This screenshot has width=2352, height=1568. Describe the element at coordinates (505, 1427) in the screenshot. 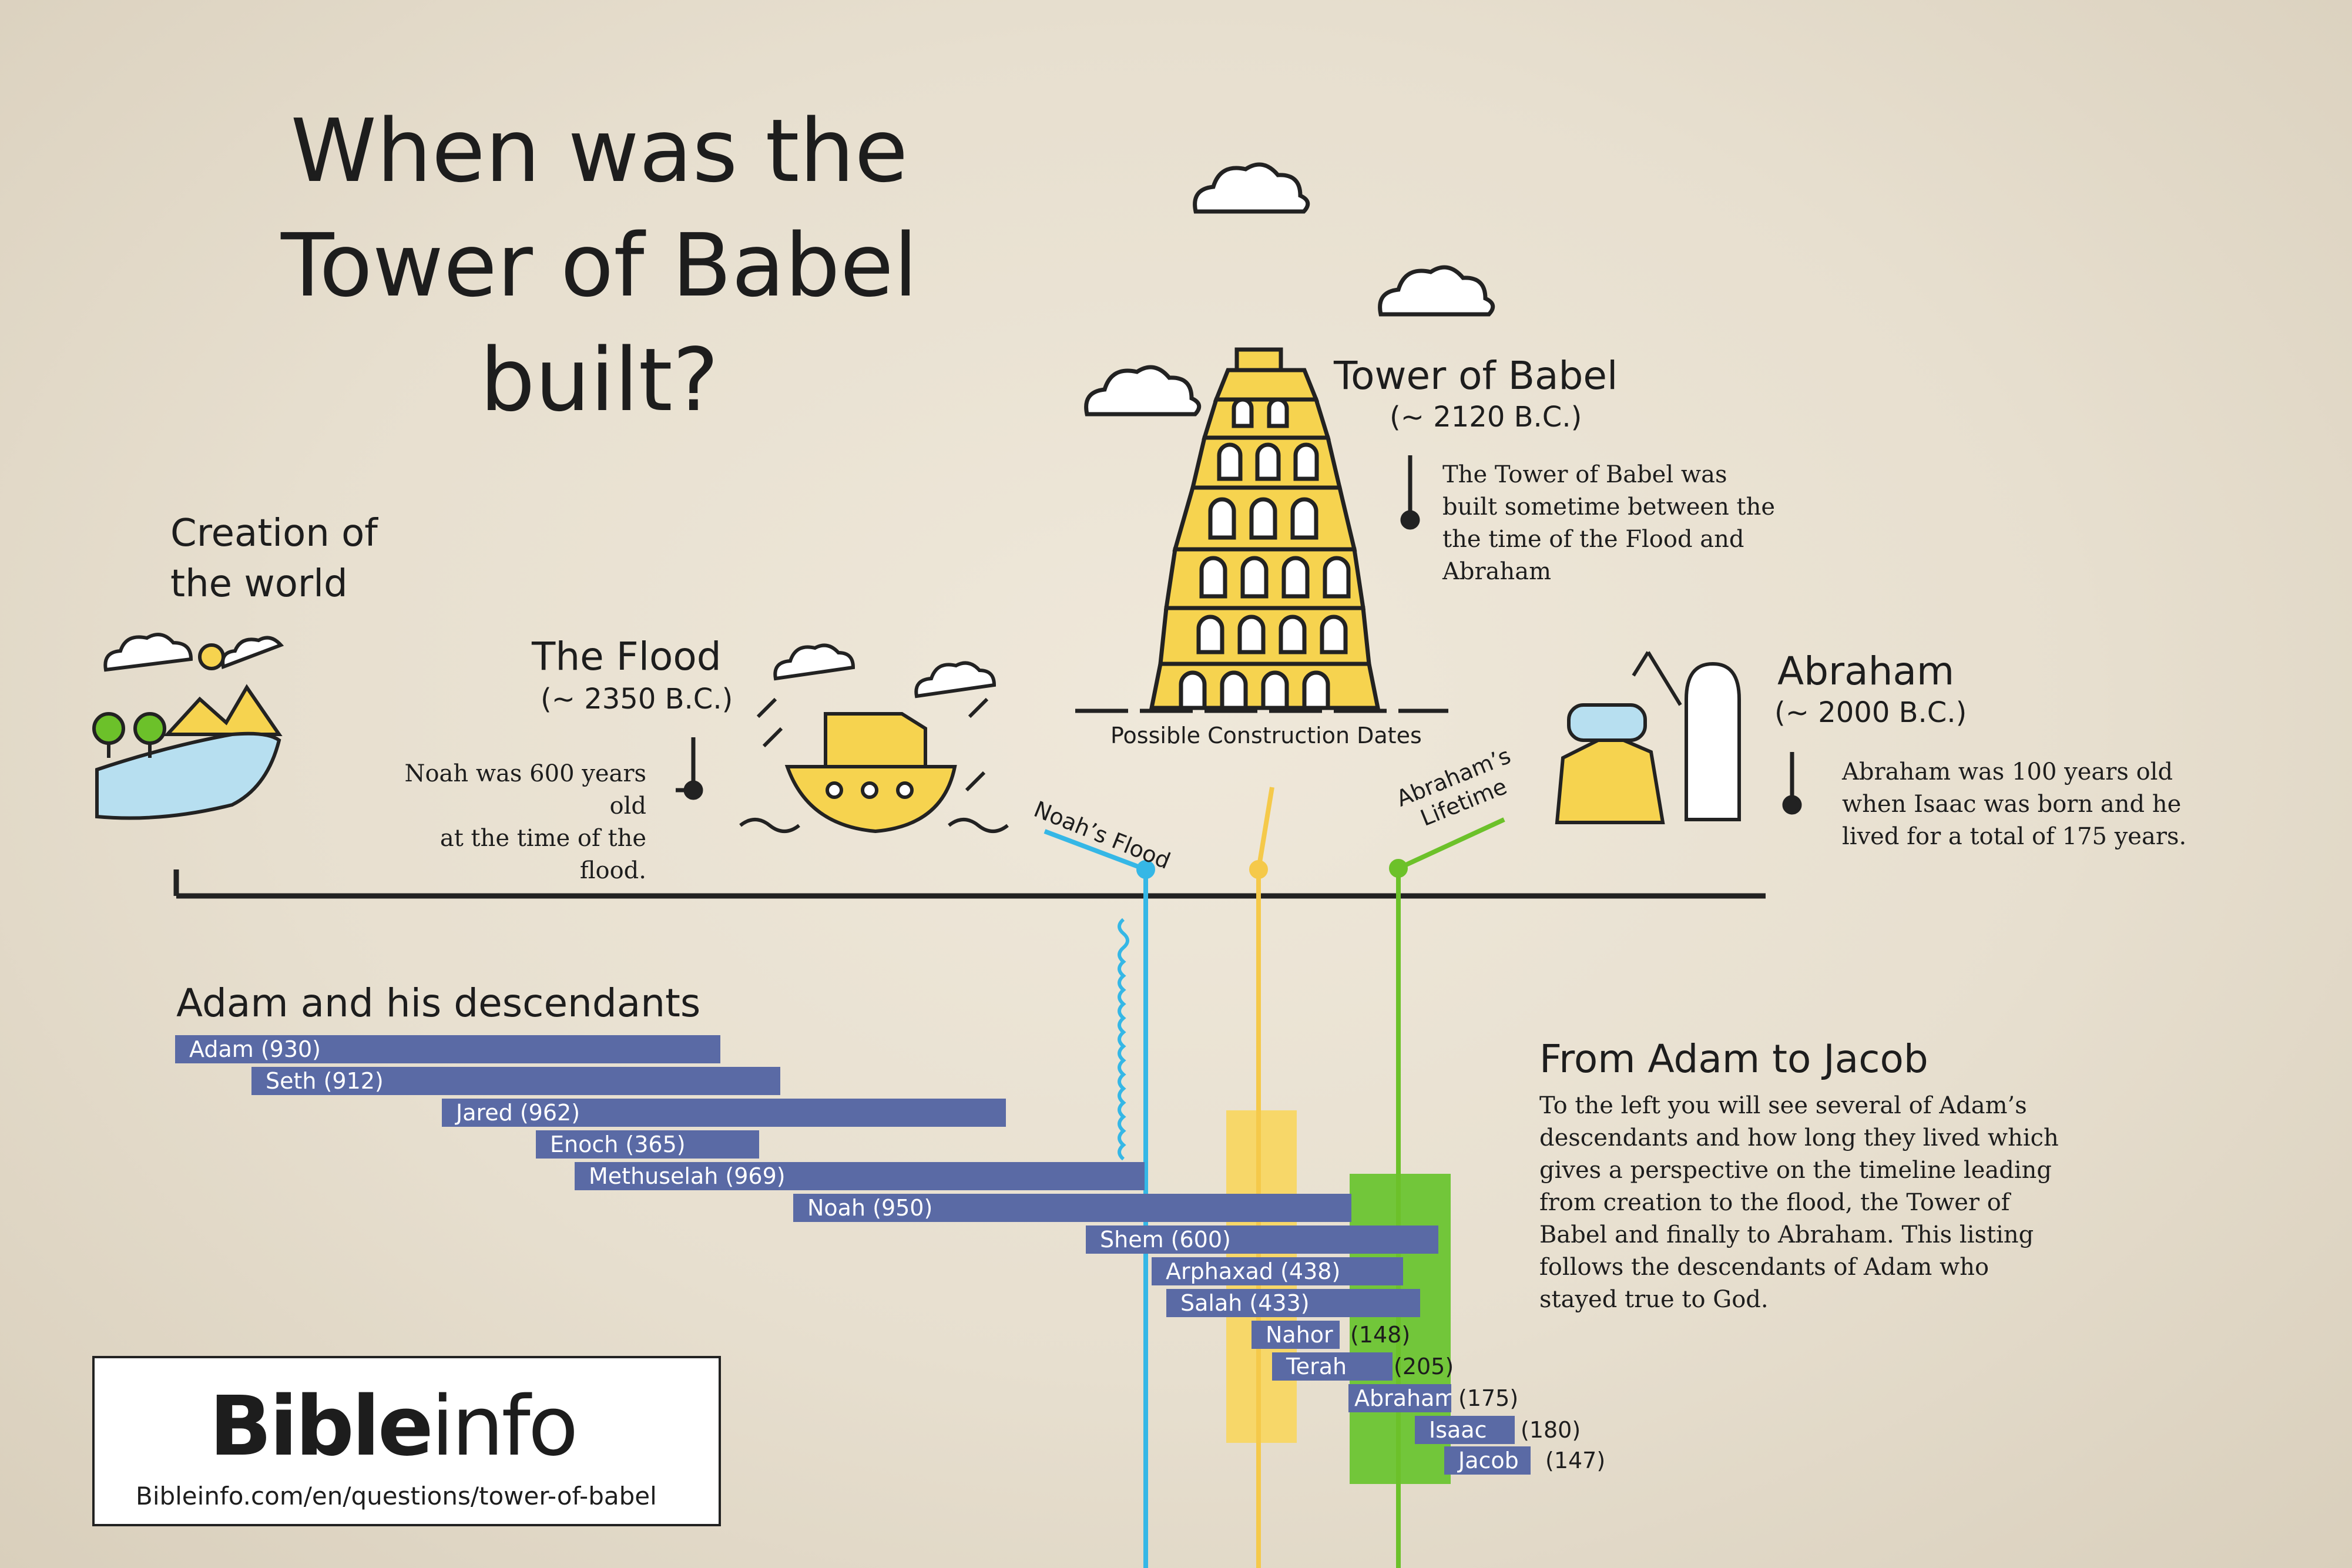

I see `logo-brand-light: info` at that location.